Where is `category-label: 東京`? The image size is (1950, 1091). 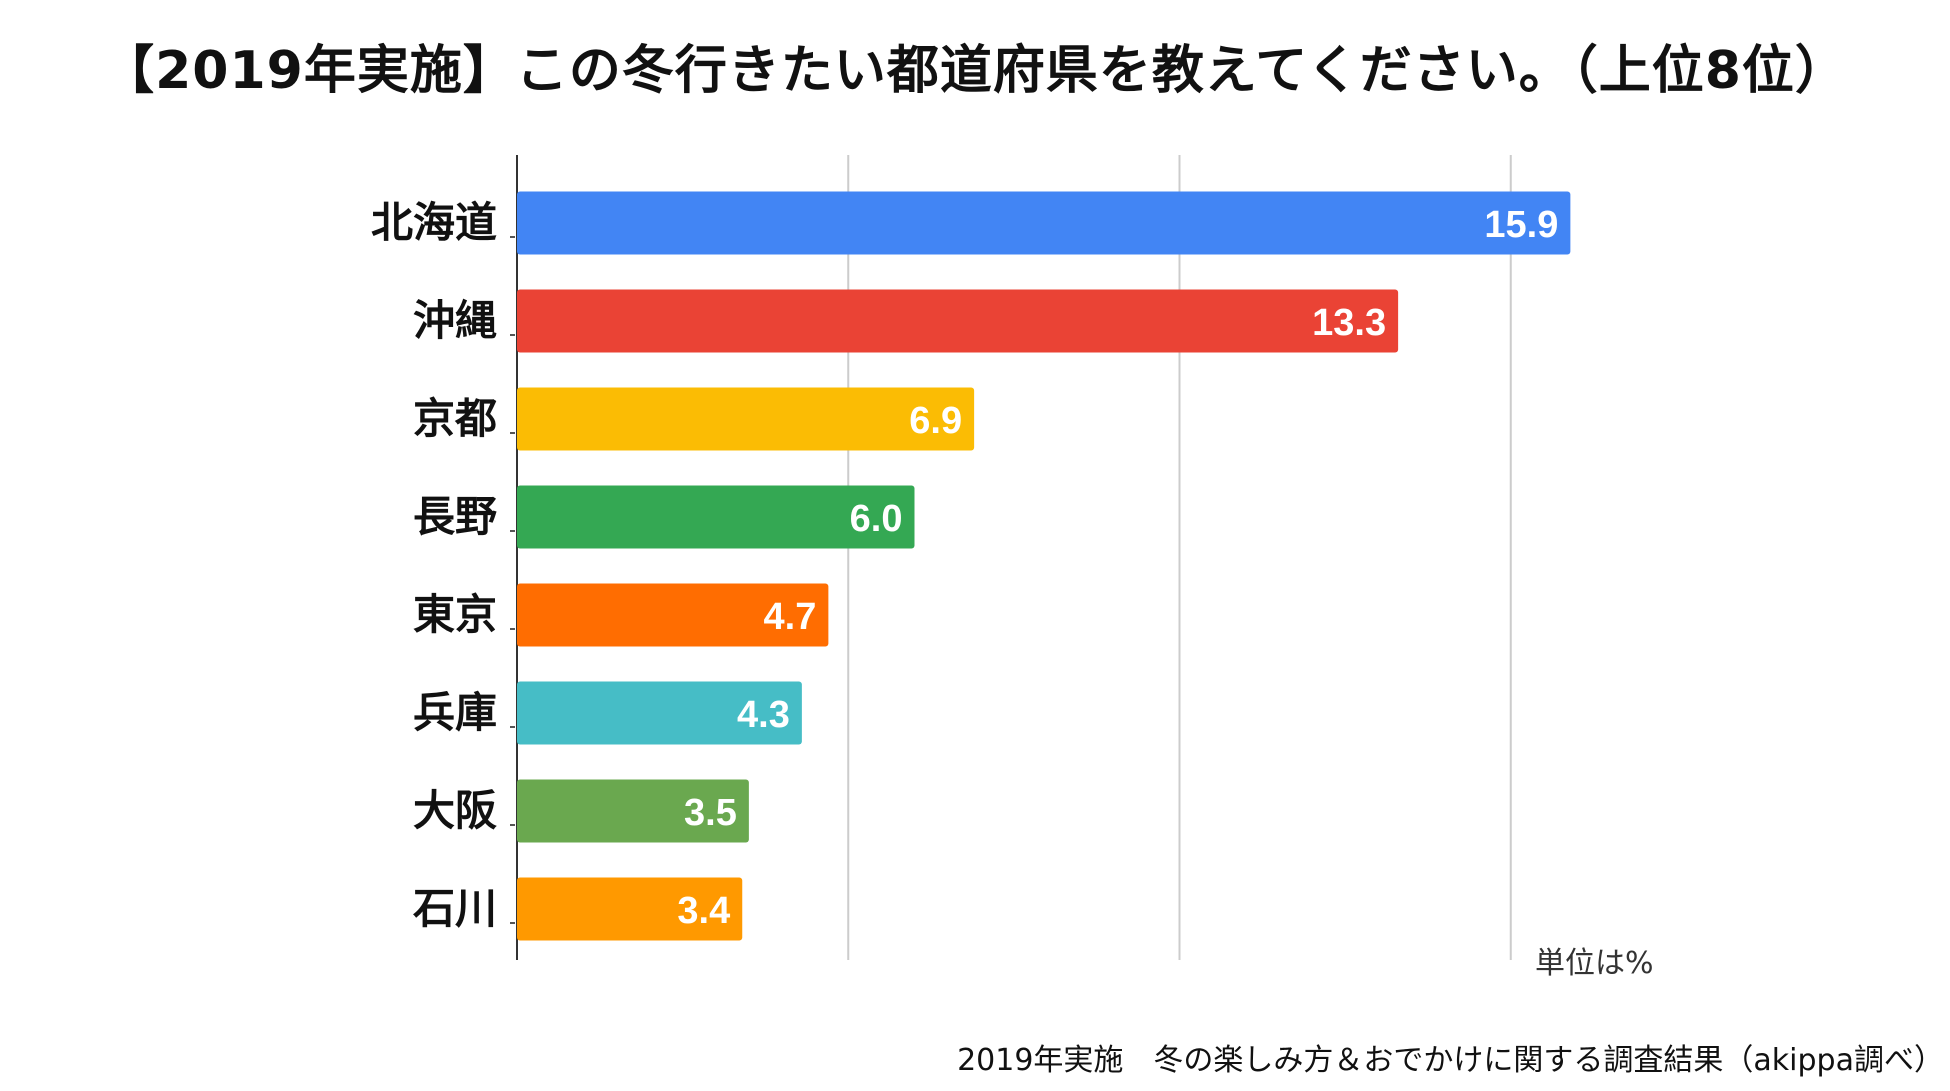 category-label: 東京 is located at coordinates (455, 614).